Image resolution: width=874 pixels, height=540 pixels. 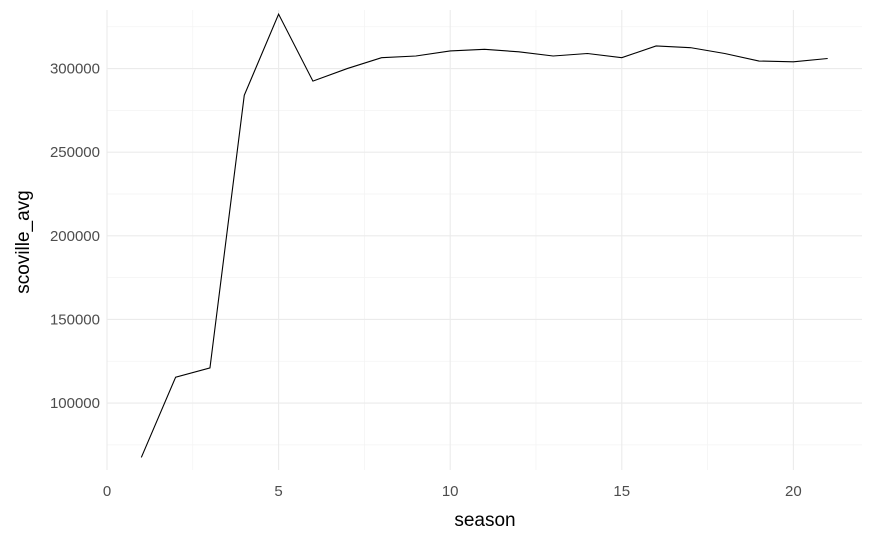 What do you see at coordinates (484, 520) in the screenshot?
I see `x-axis-title: season` at bounding box center [484, 520].